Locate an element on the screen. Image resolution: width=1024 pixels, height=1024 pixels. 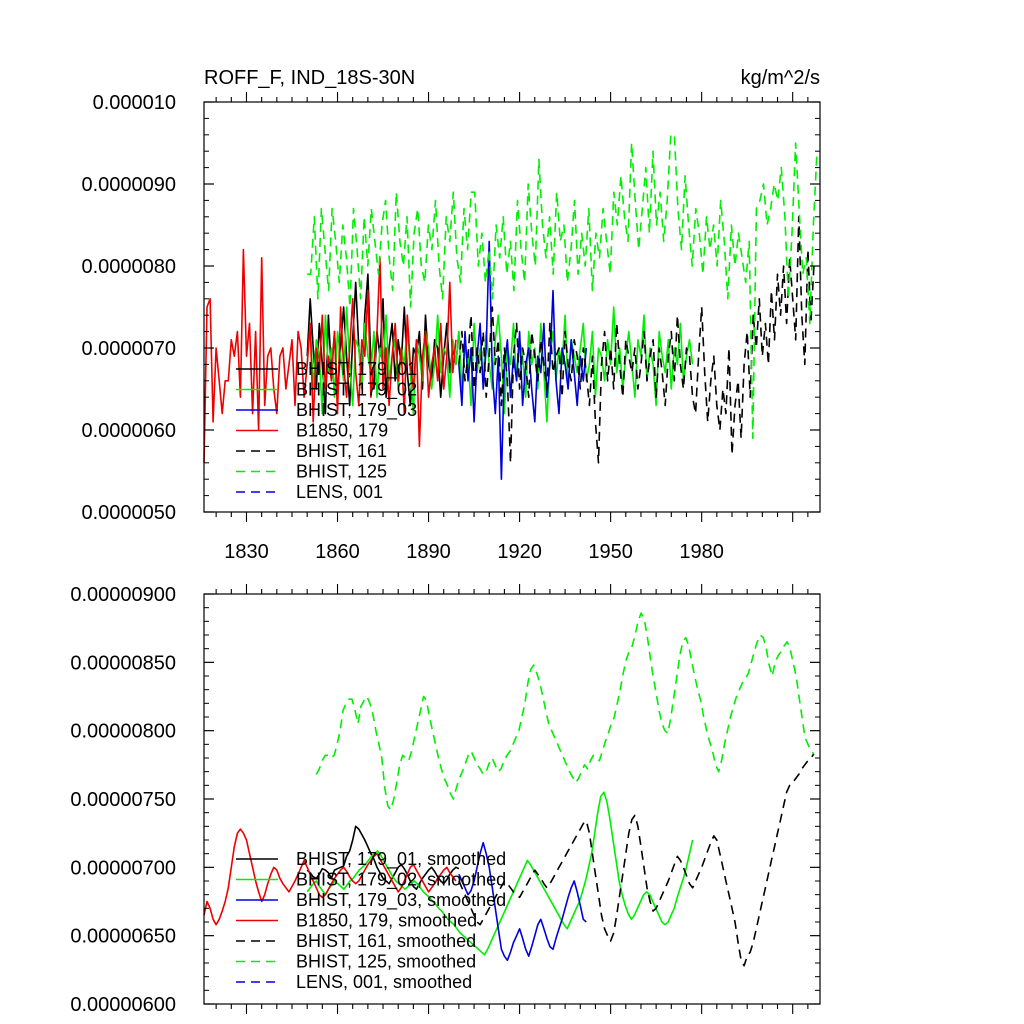
bottom-y-tick-label: 0.00000900 is located at coordinates (123, 595).